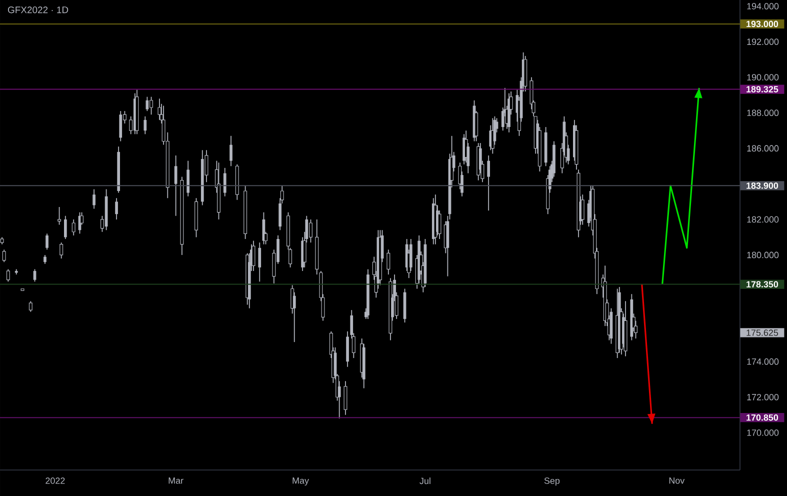 The height and width of the screenshot is (496, 787). I want to click on y-tick-label: 194.000, so click(763, 6).